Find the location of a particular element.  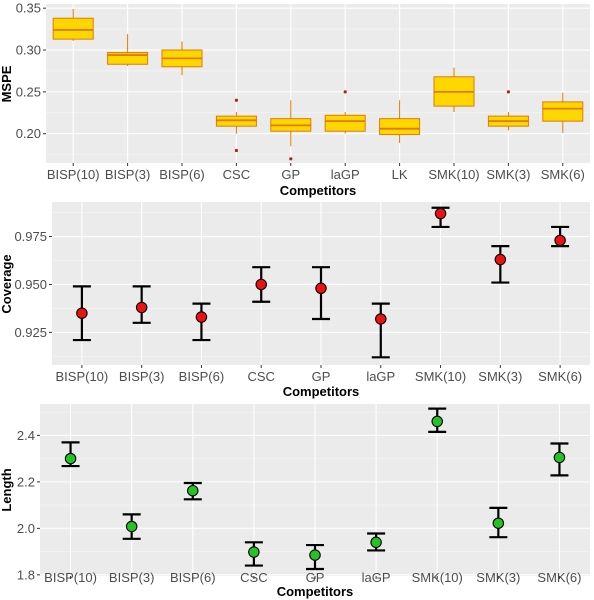

mspe-x-tick-label: BISP(3) is located at coordinates (128, 174).